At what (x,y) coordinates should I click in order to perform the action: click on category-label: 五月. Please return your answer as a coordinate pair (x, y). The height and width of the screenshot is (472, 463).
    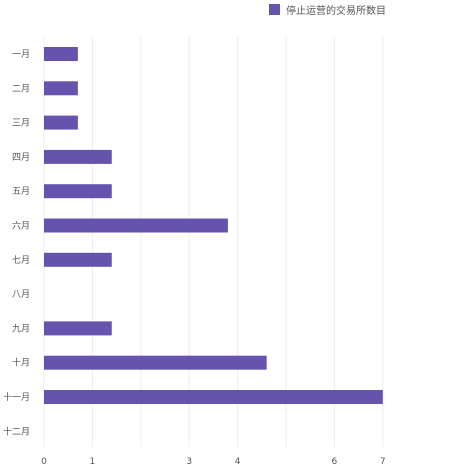
    Looking at the image, I should click on (21, 191).